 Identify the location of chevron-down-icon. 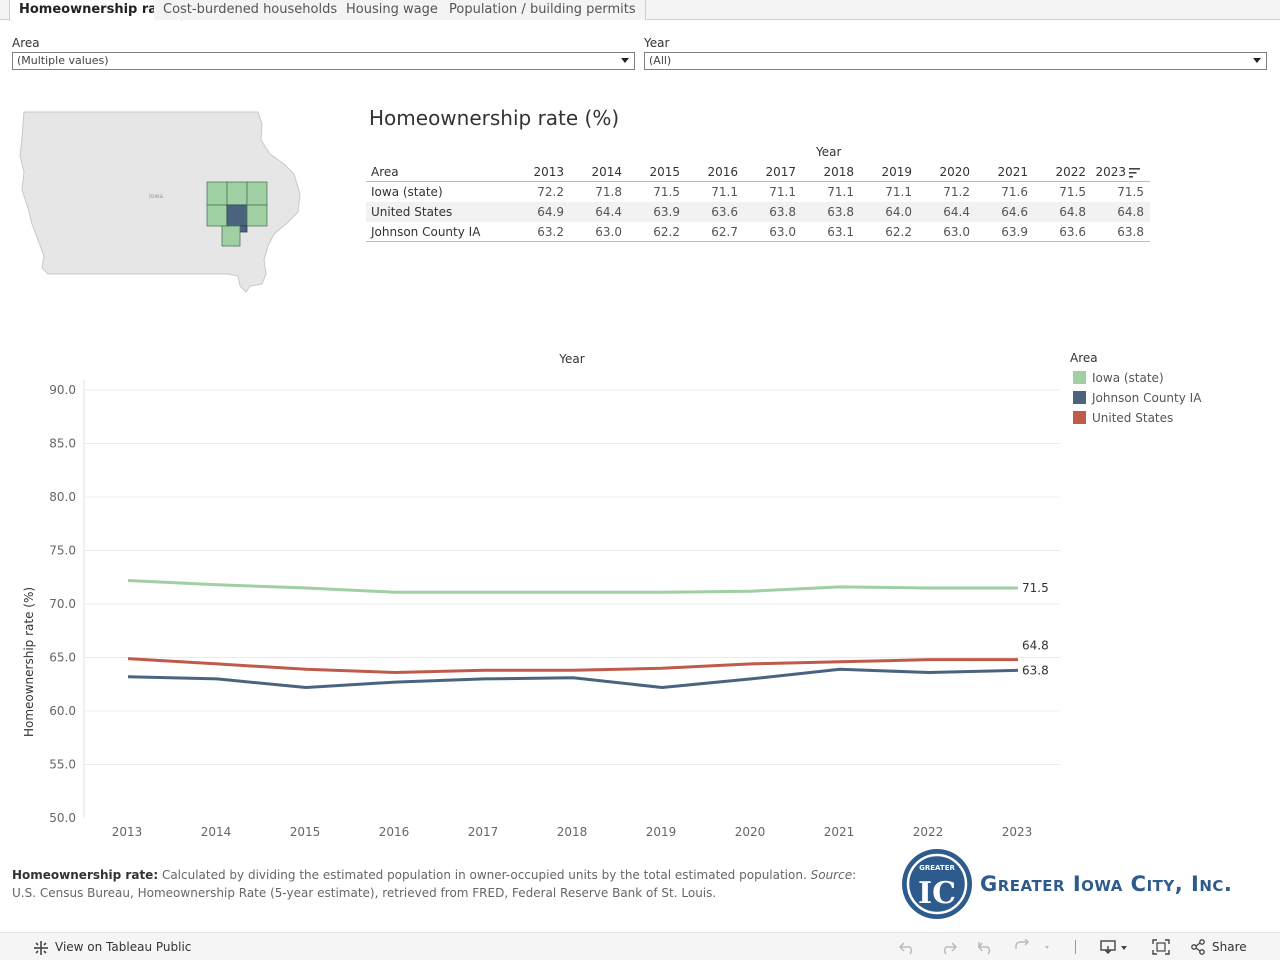
(625, 60).